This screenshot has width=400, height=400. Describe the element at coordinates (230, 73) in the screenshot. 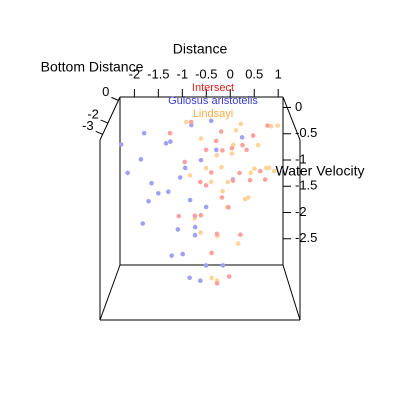

I see `x-tick-label: 0` at that location.